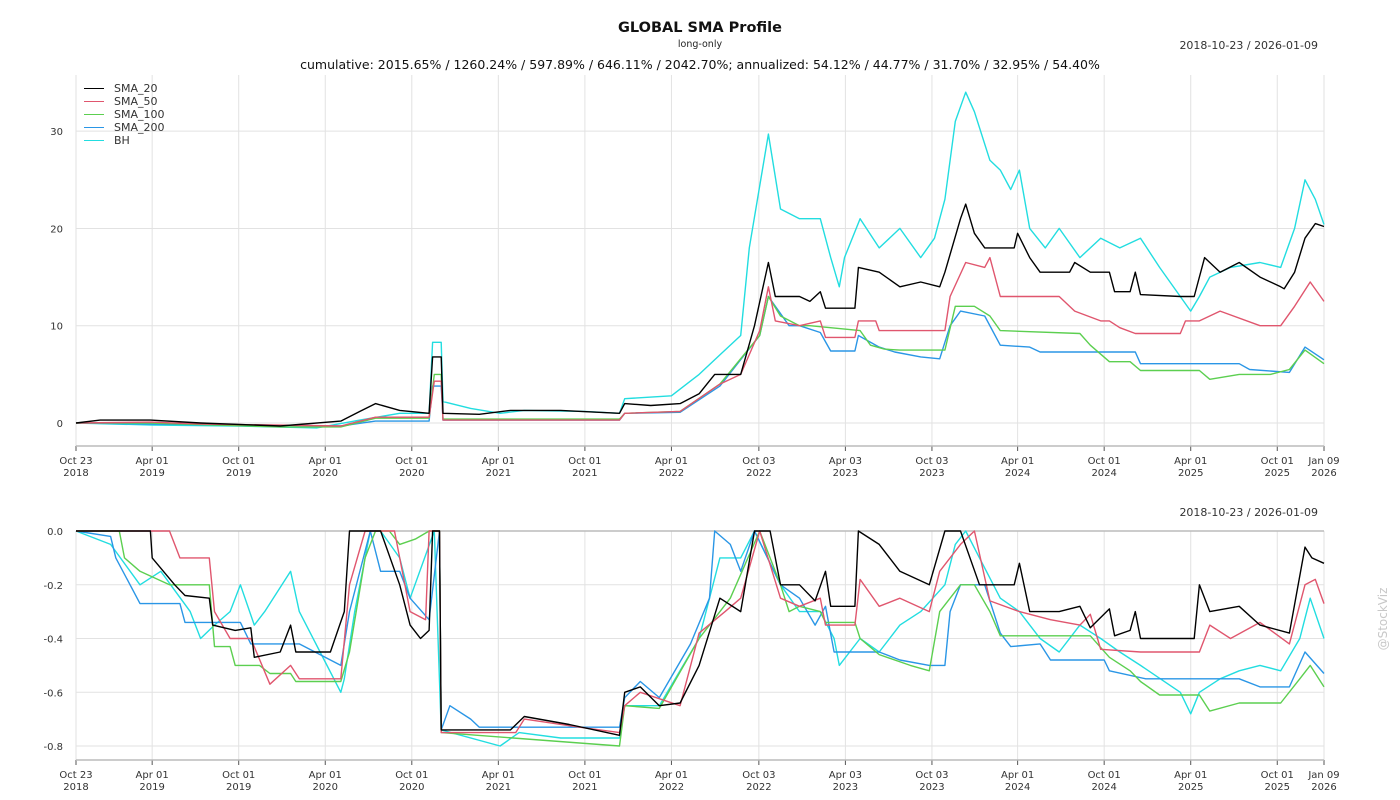 Image resolution: width=1400 pixels, height=800 pixels. I want to click on legend-label: SMA_100, so click(139, 114).